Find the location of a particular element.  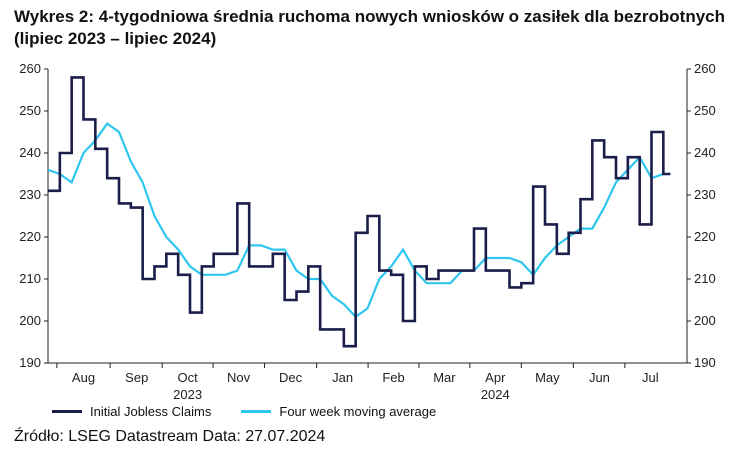

x-tick-label-aug: Aug is located at coordinates (83, 377).